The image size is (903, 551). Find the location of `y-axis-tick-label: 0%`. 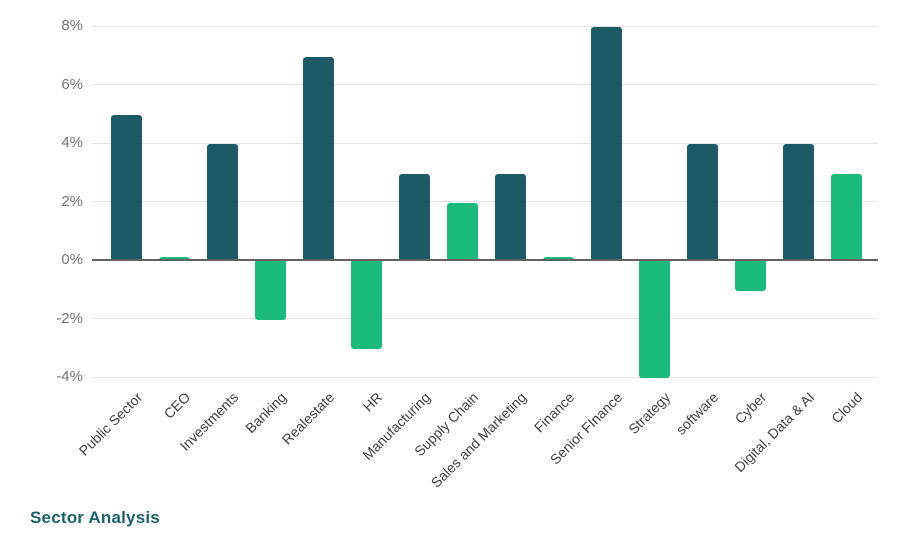

y-axis-tick-label: 0% is located at coordinates (72, 259).